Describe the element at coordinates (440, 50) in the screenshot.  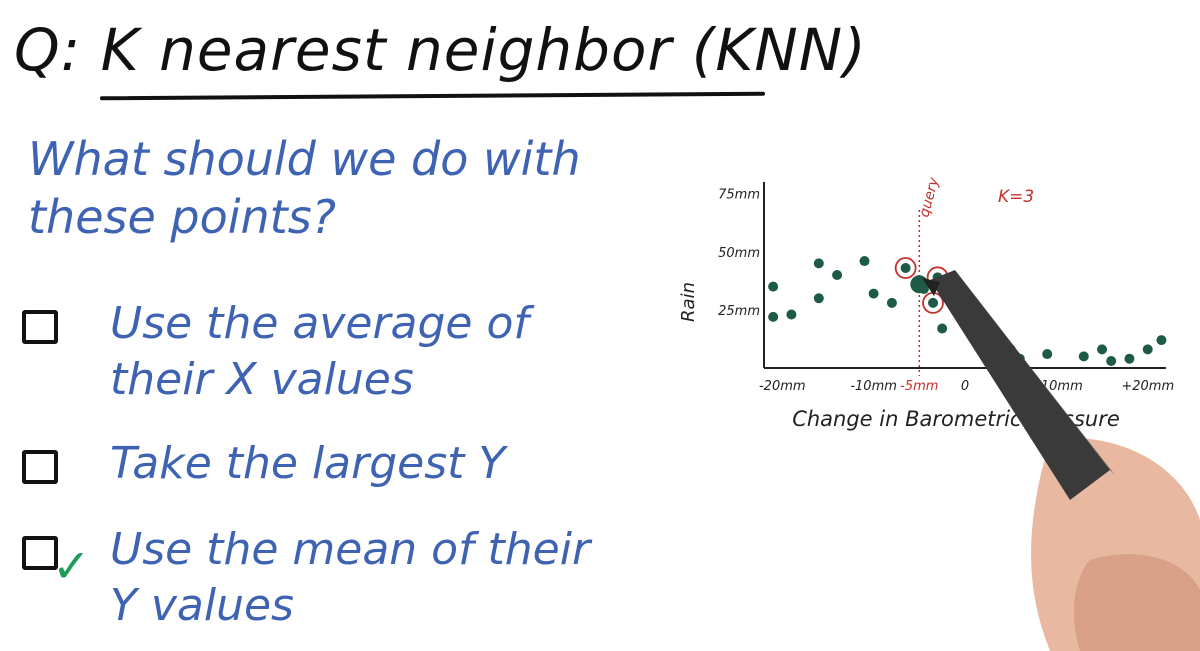
I see `slide-title: Q: K nearest neighbor (KNN)` at that location.